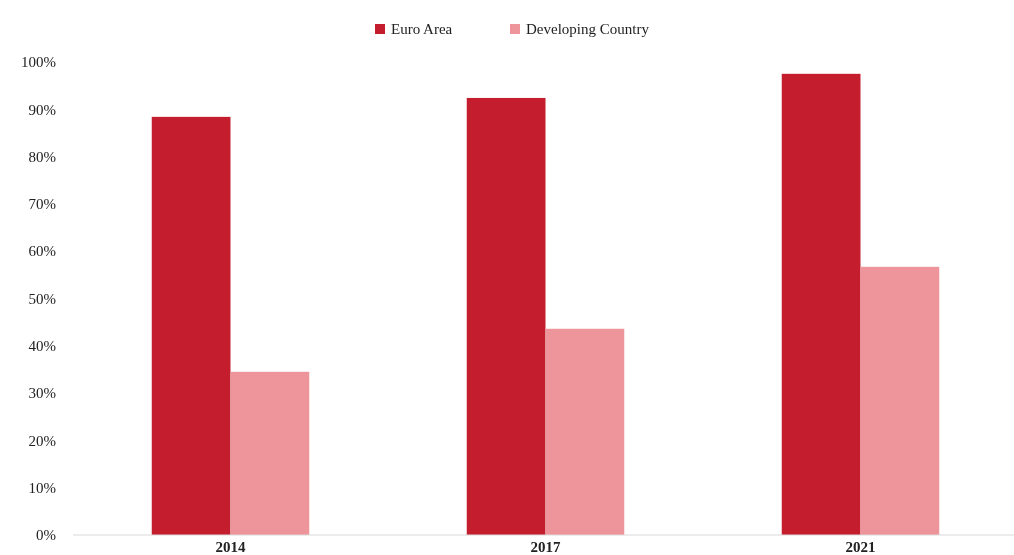 The image size is (1014, 555). What do you see at coordinates (42, 393) in the screenshot?
I see `y-tick-label: 30%` at bounding box center [42, 393].